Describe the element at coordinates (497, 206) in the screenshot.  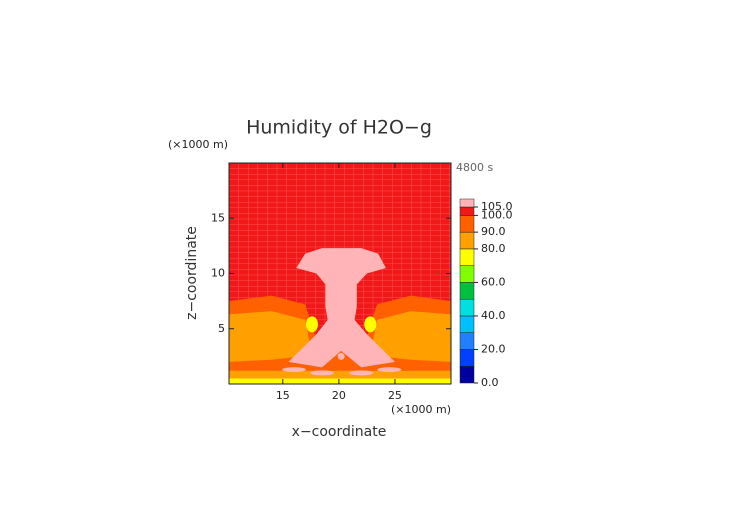
I see `colorbar-tick-label: 105.0` at that location.